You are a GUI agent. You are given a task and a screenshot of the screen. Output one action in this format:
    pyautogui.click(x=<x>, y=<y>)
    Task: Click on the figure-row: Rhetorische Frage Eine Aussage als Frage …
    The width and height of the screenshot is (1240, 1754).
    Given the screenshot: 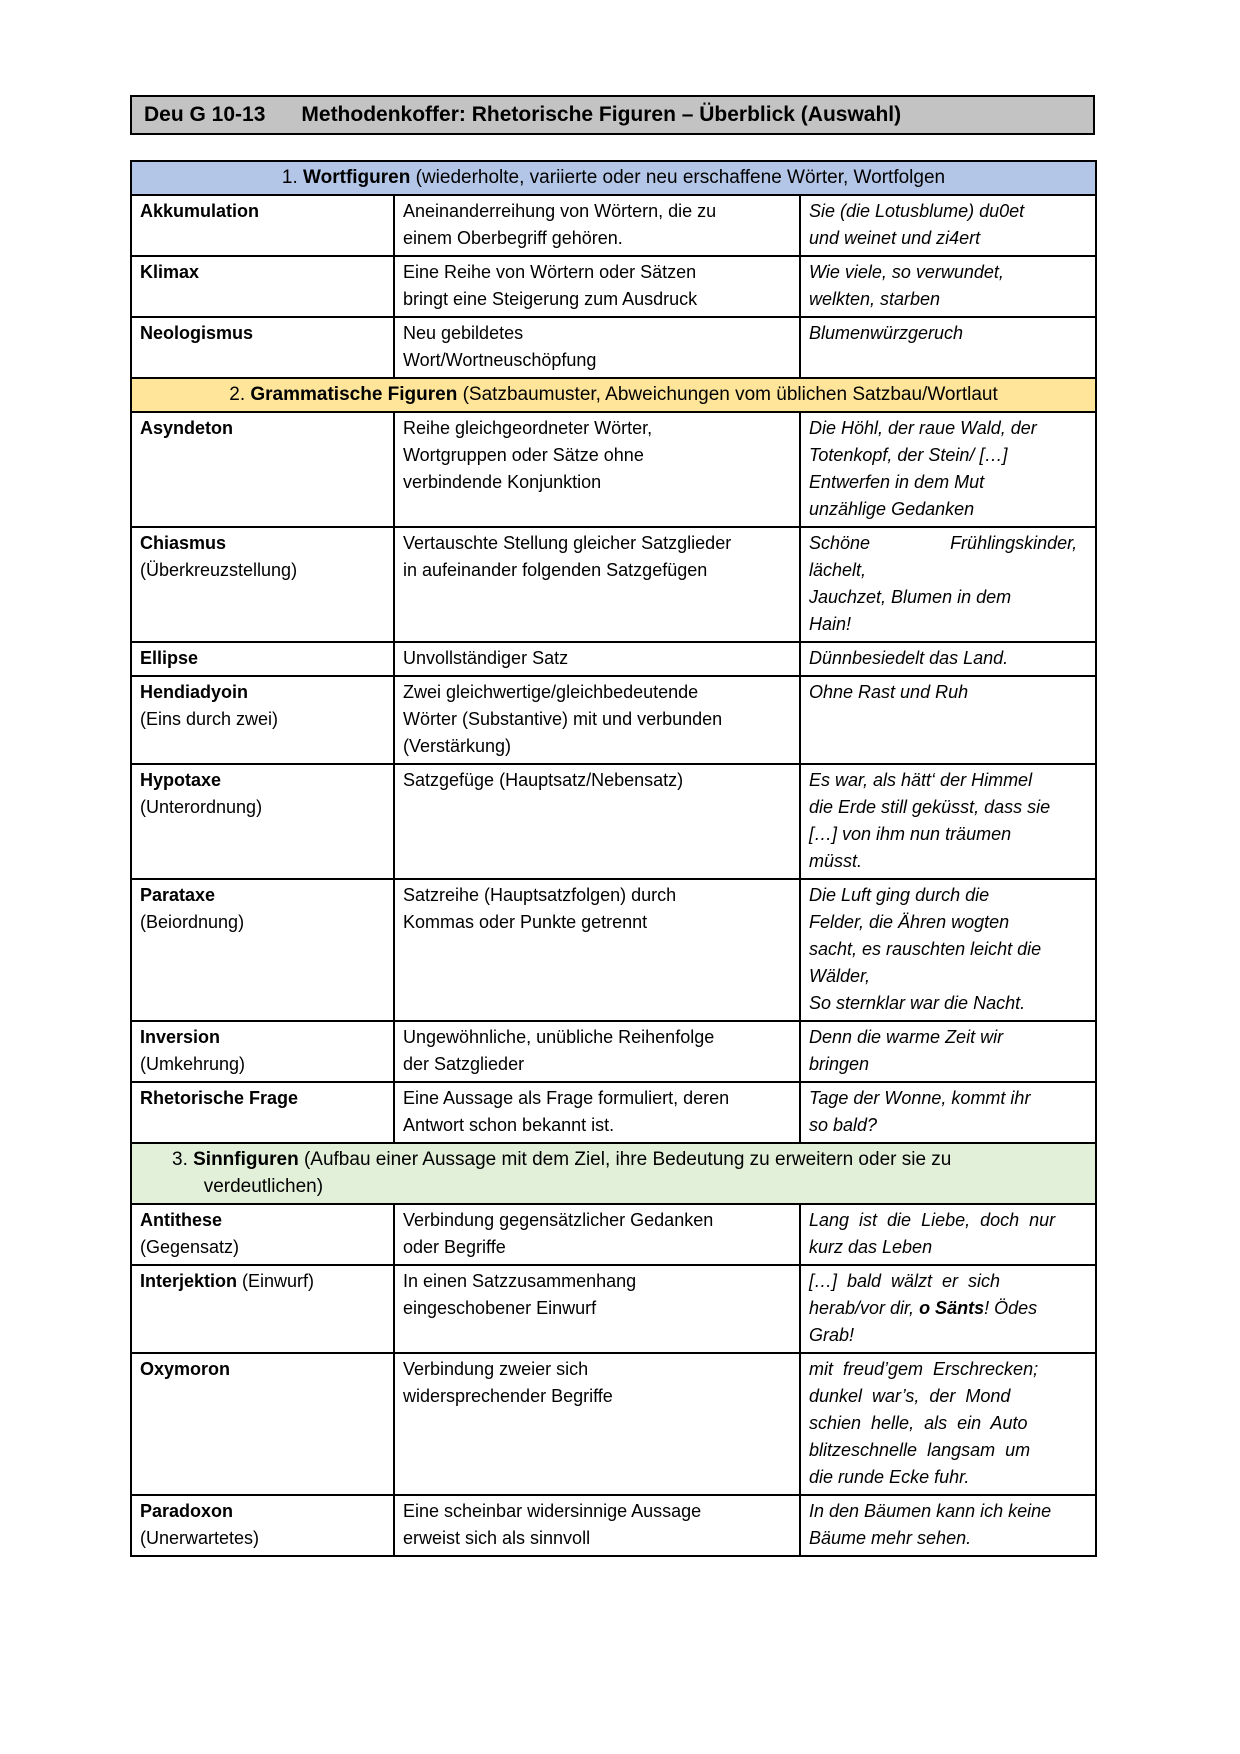 What is the action you would take?
    pyautogui.click(x=613, y=1112)
    